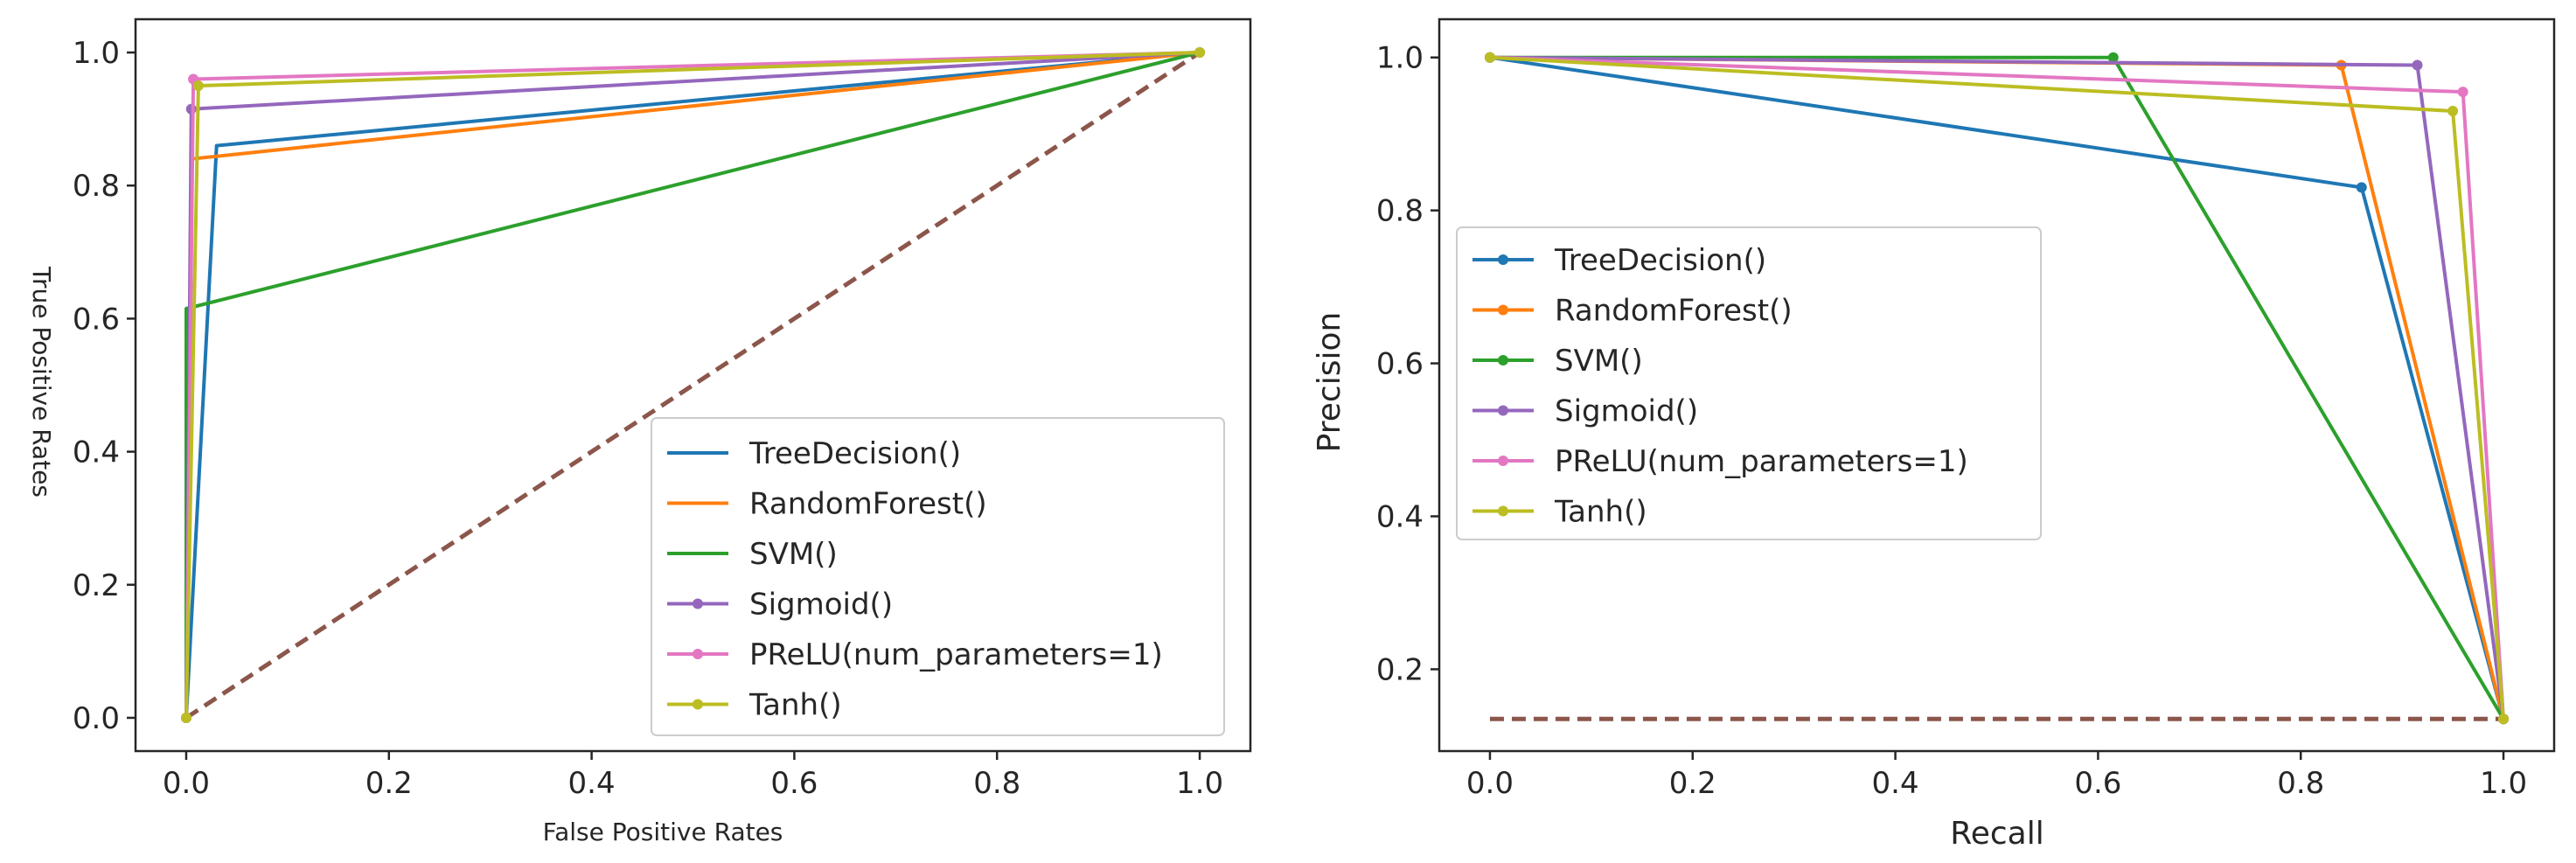 The image size is (2576, 863). Describe the element at coordinates (698, 603) in the screenshot. I see `roc-legend-marker-sigmoid` at that location.